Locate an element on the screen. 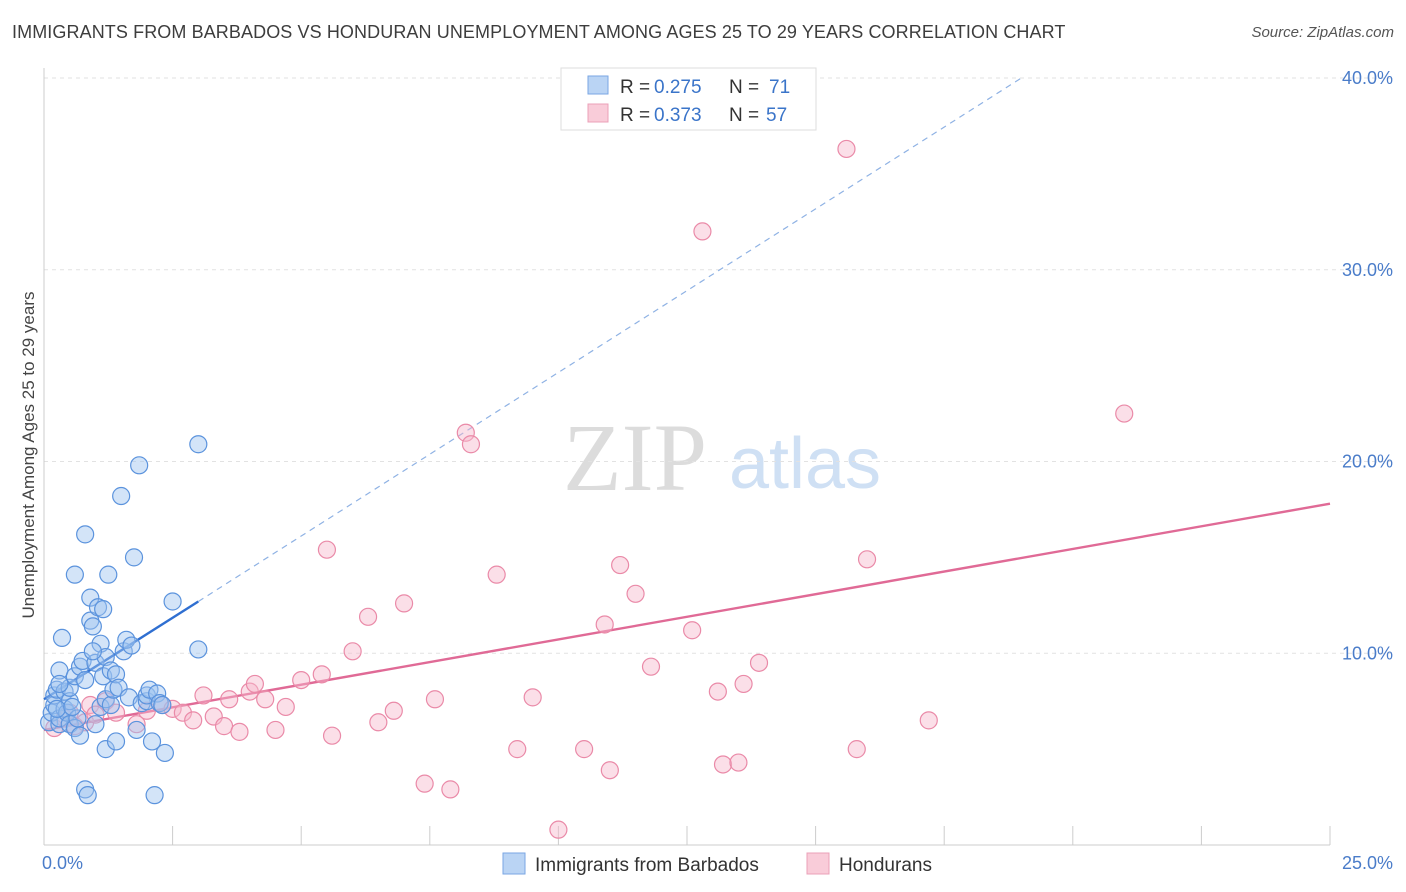 Image resolution: width=1406 pixels, height=892 pixels. stats-r-value-hondurans: 0.373 is located at coordinates (678, 115).